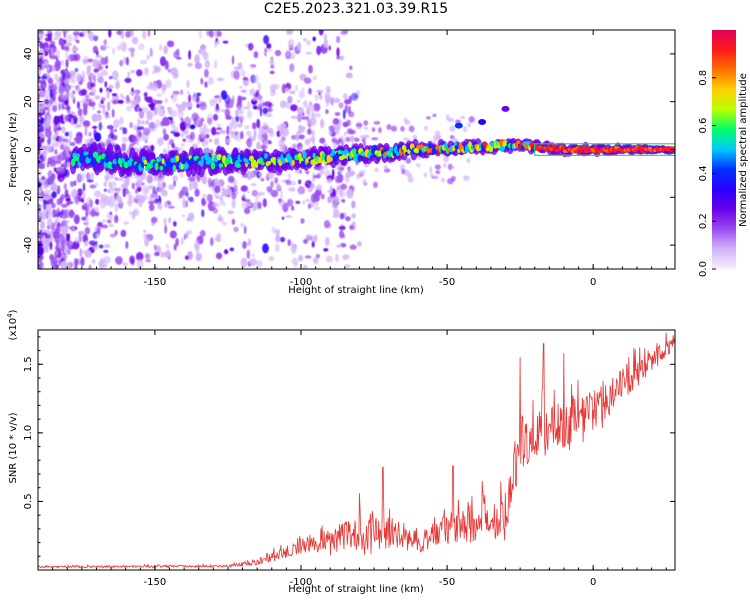  I want to click on snr-exponent-label: (x104), so click(12, 324).